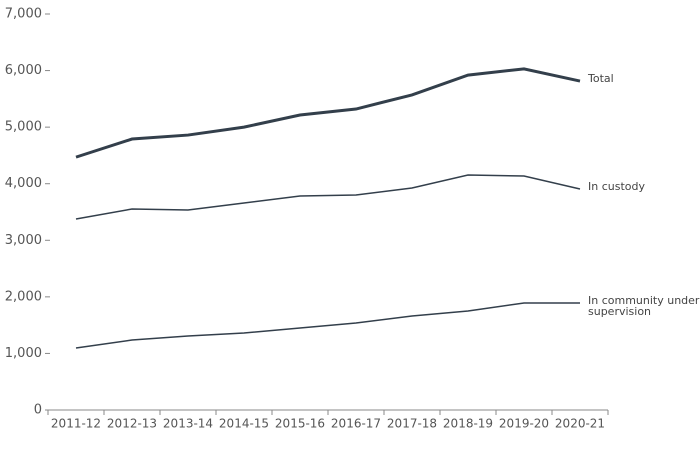  Describe the element at coordinates (356, 424) in the screenshot. I see `x-tick-label: 2016-17` at that location.